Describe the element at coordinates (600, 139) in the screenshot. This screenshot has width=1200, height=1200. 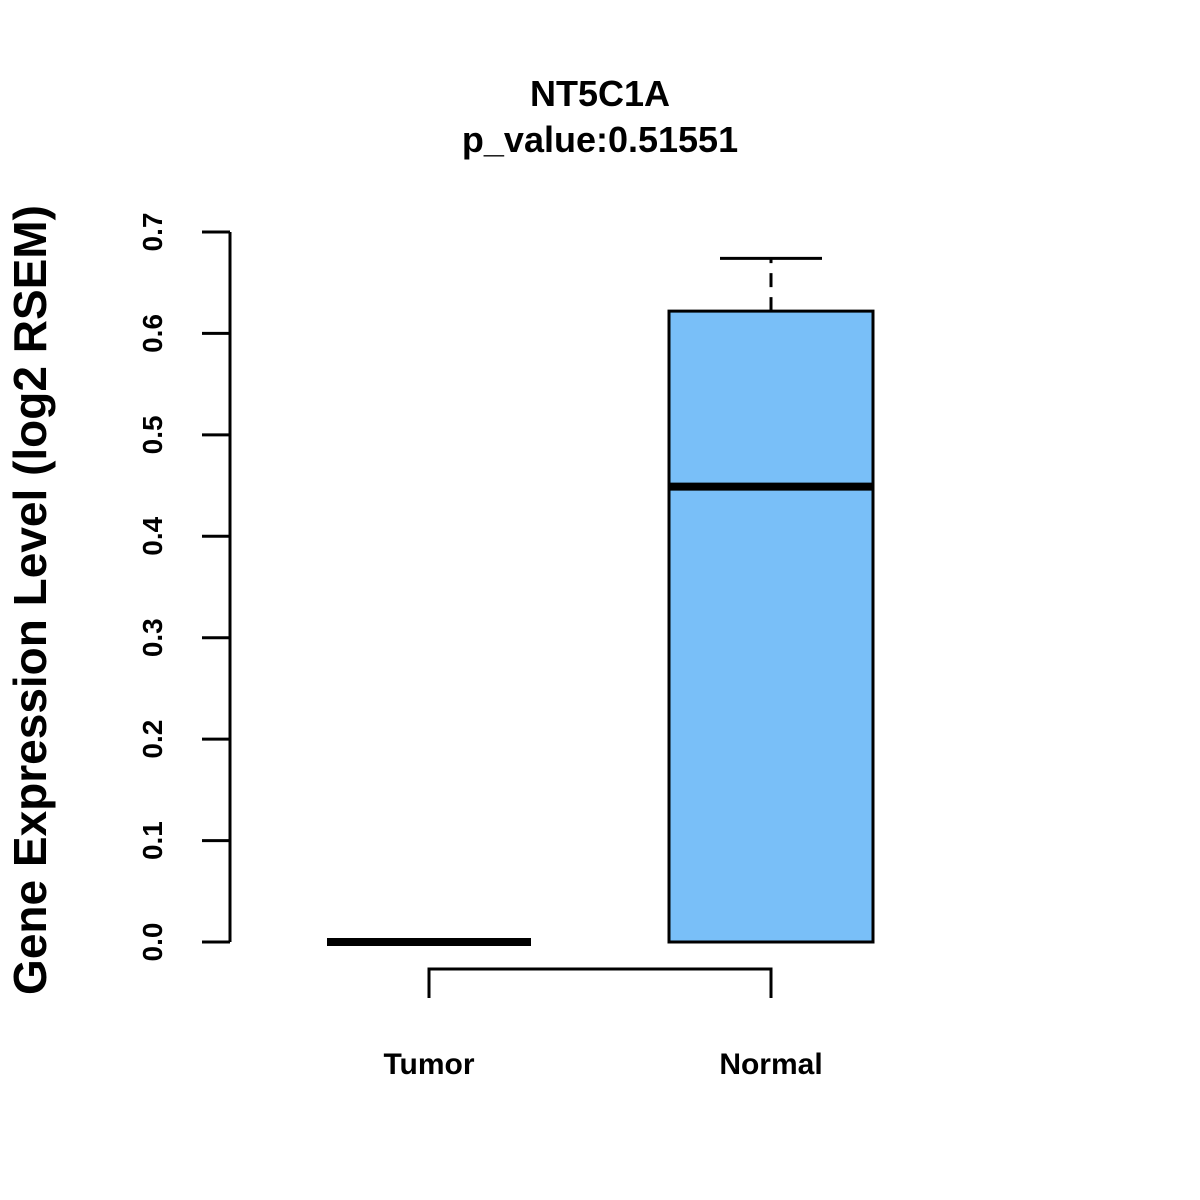
I see `chart-subtitle: p_value:0.51551` at that location.